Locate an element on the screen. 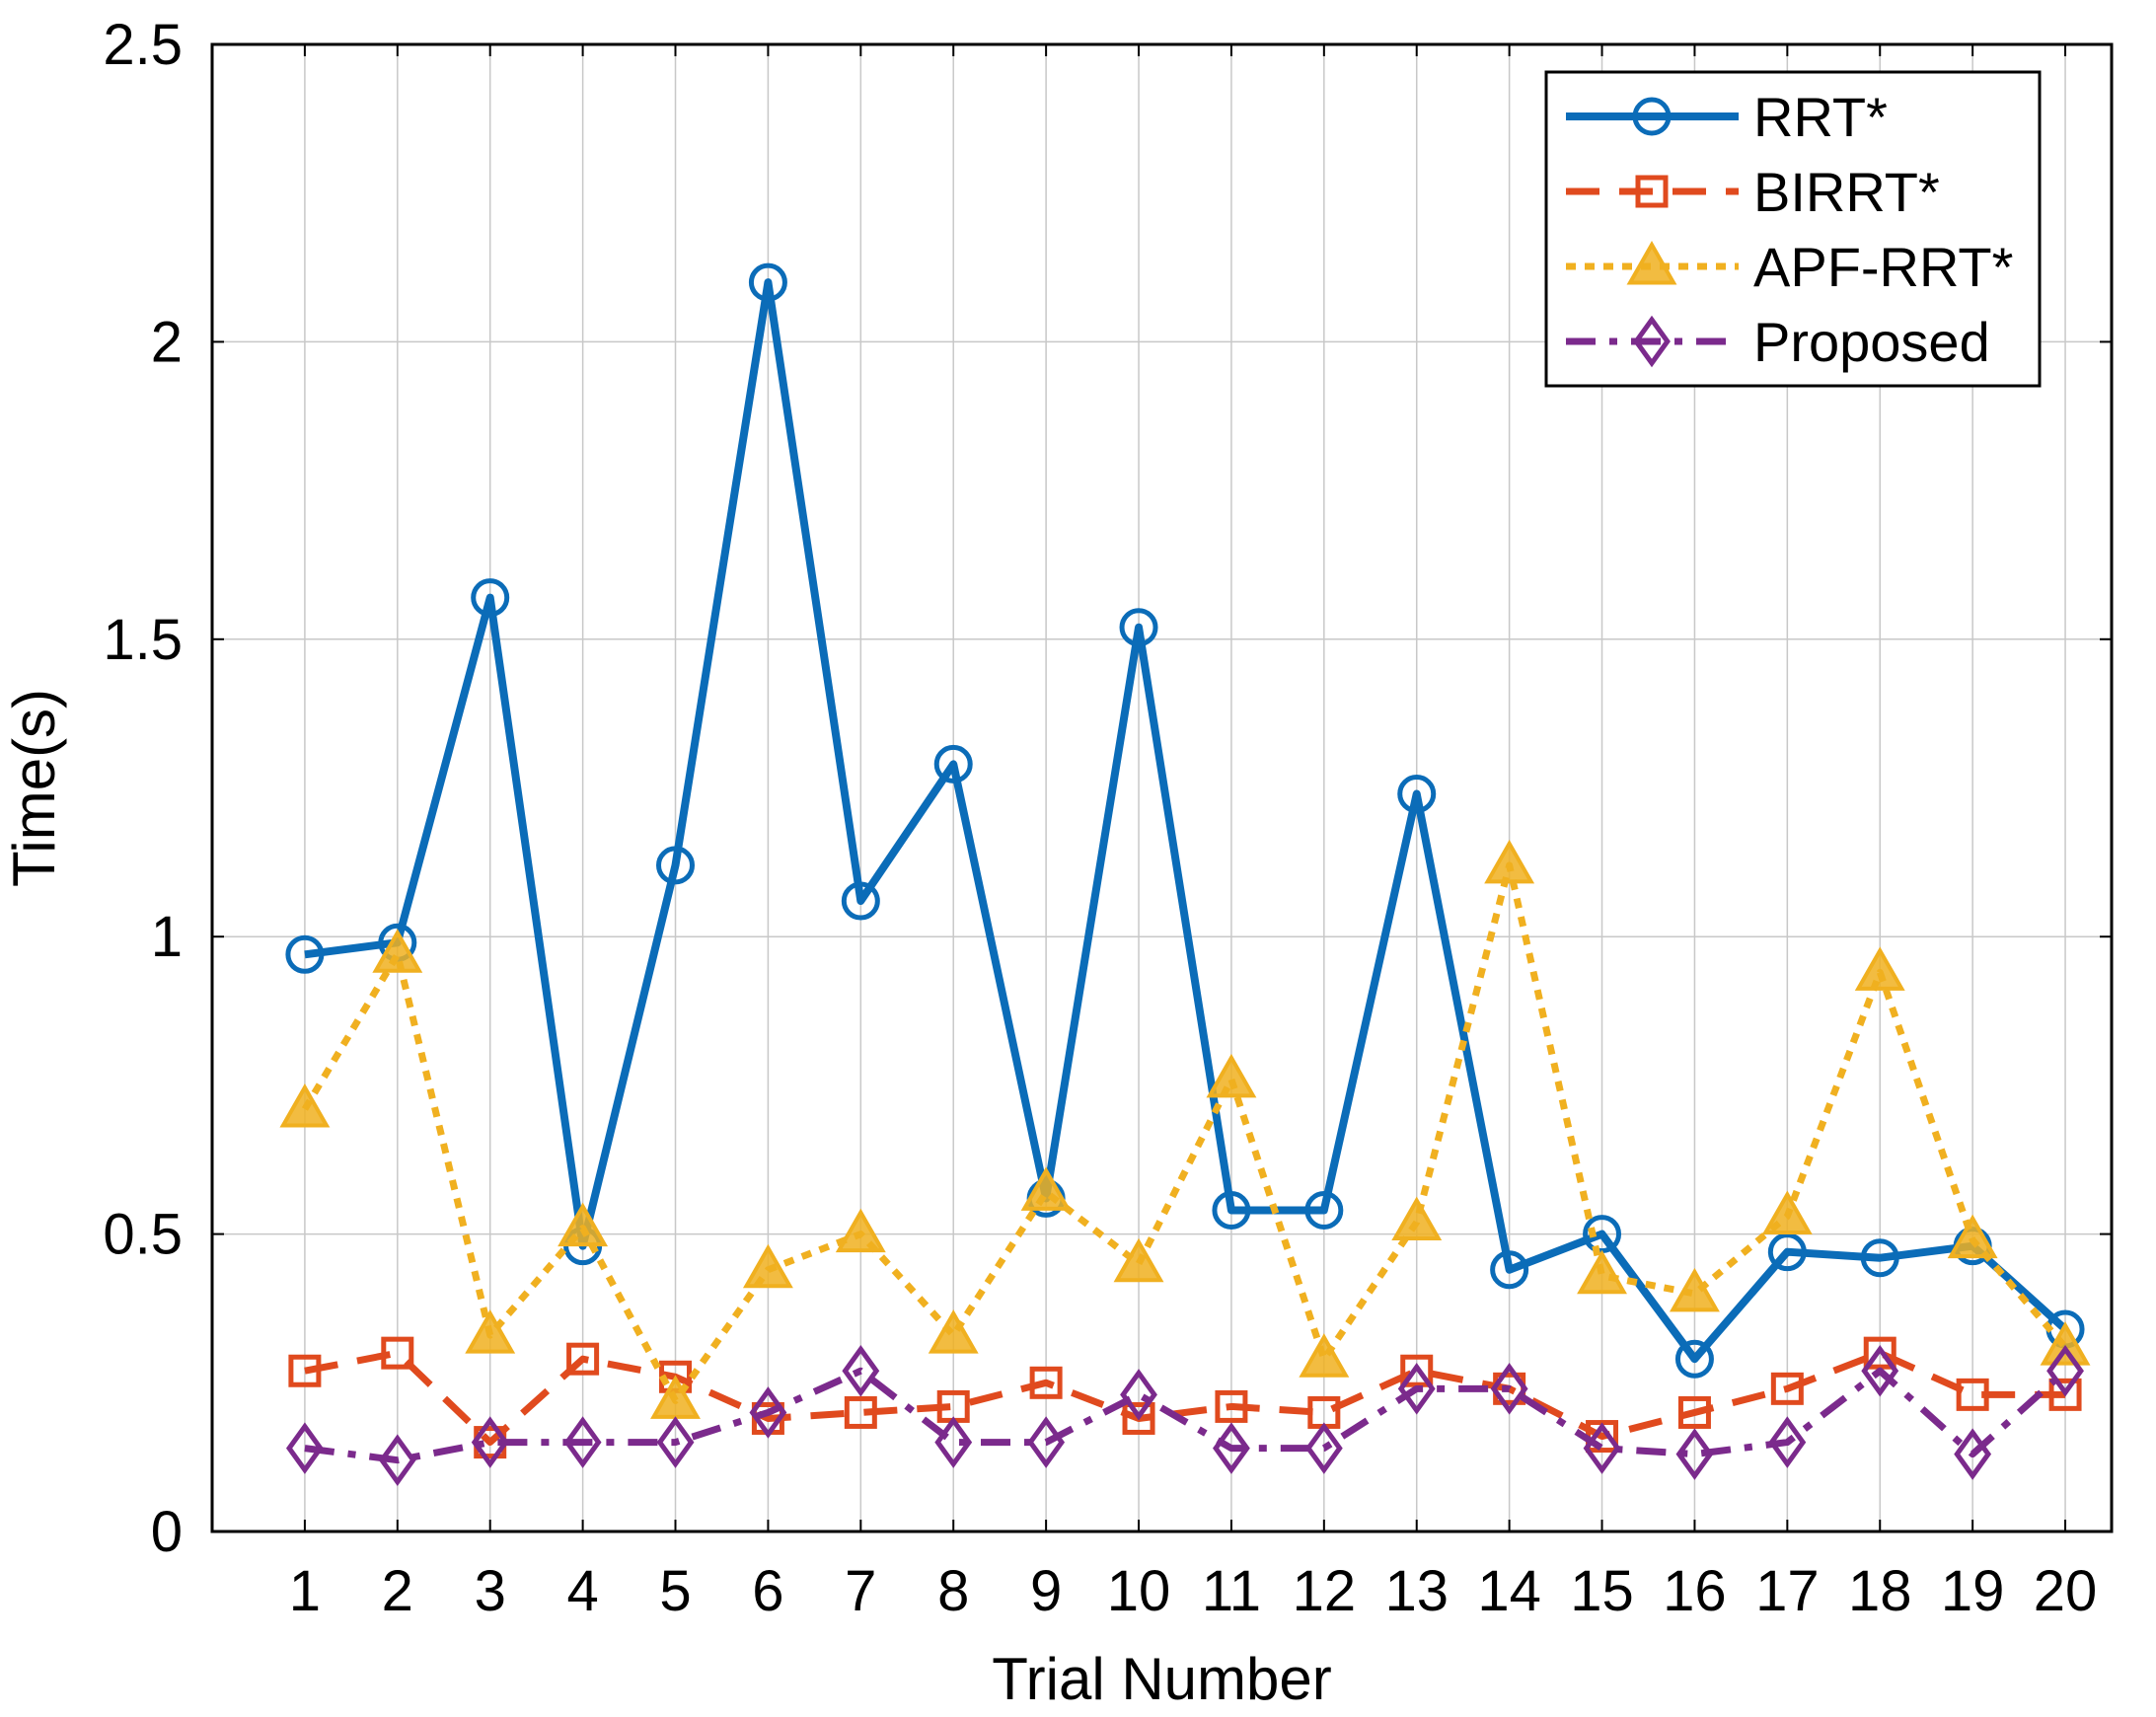 Image resolution: width=2156 pixels, height=1717 pixels. x-axis-title: Trial Number is located at coordinates (1162, 1679).